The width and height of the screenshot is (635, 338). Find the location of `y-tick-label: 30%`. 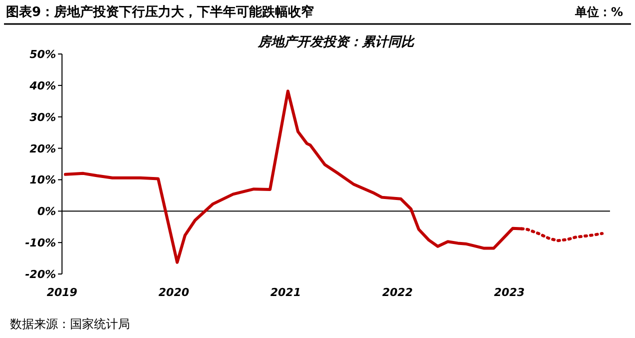

y-tick-label: 30% is located at coordinates (43, 117).